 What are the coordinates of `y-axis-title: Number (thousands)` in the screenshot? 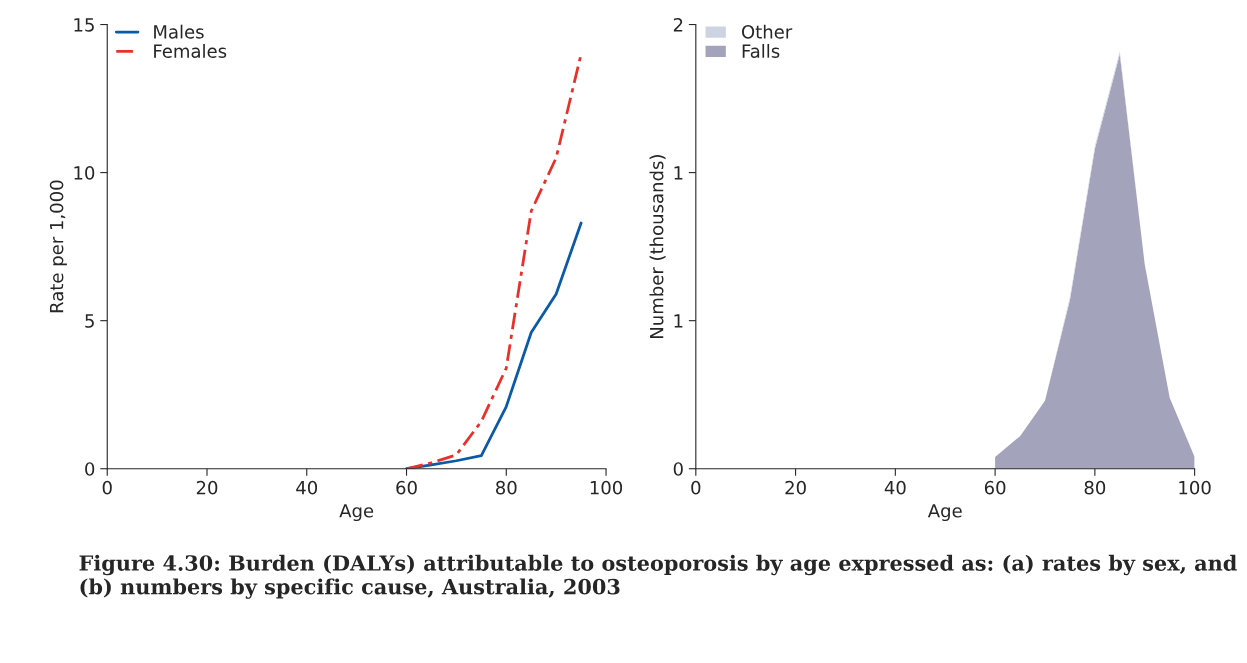 It's located at (657, 246).